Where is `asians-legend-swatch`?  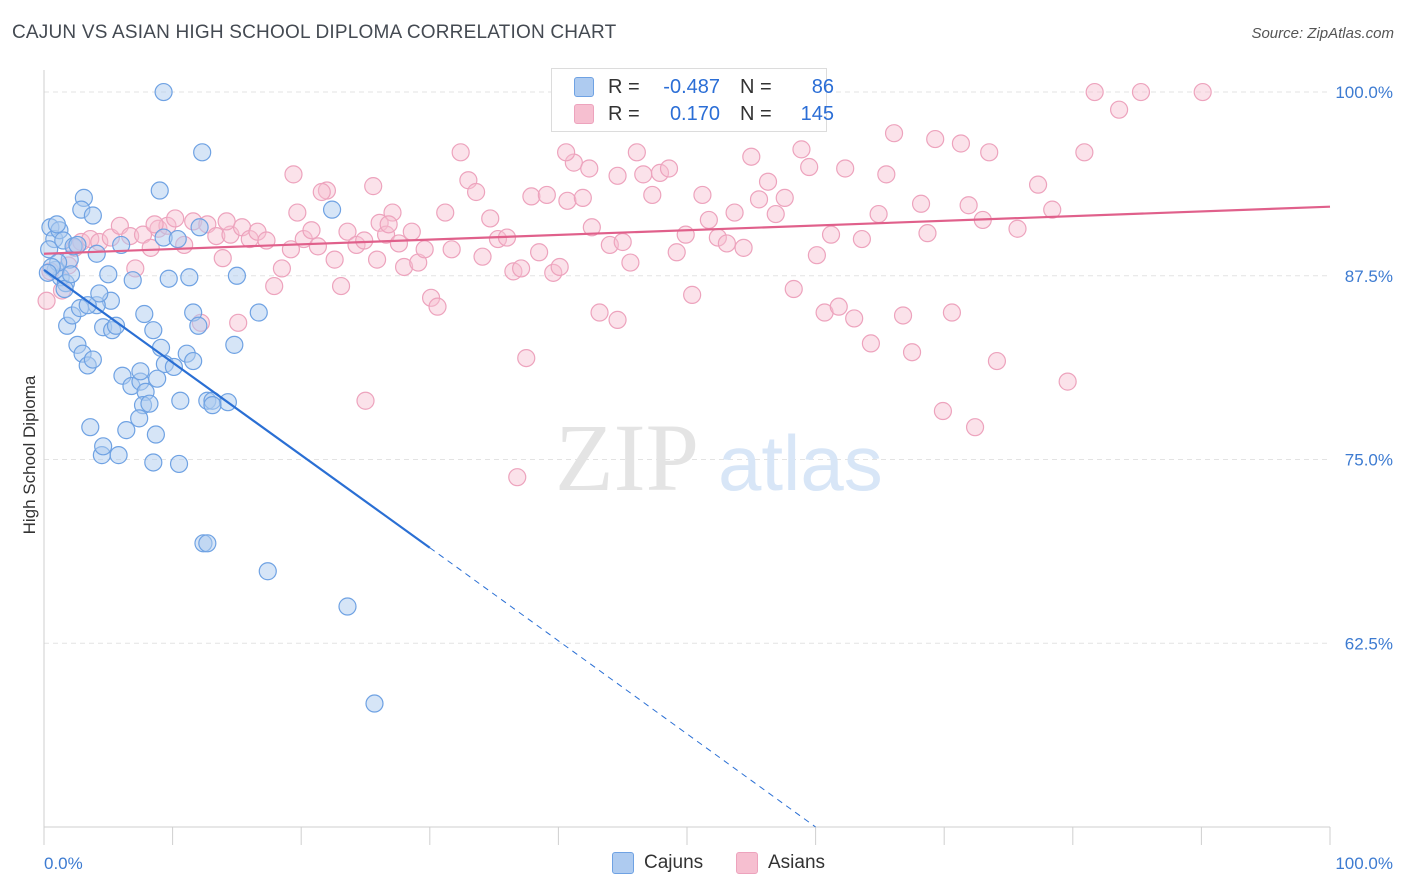 asians-legend-swatch is located at coordinates (747, 863).